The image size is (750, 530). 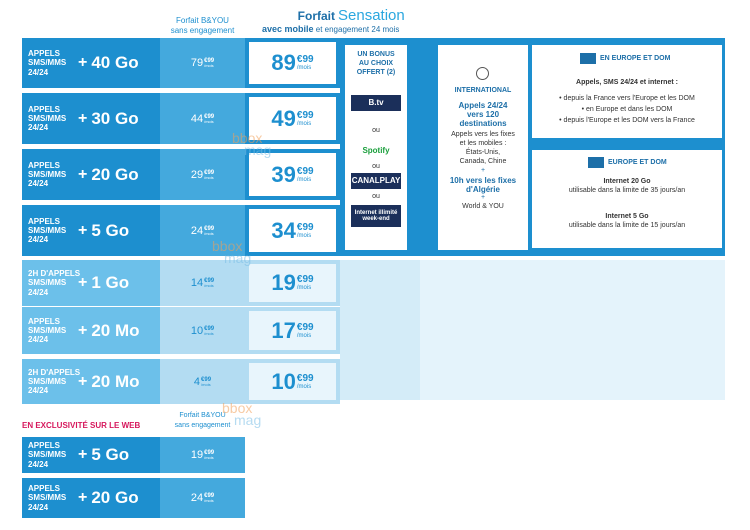 What do you see at coordinates (316, 16) in the screenshot?
I see `sens-title: Forfait` at bounding box center [316, 16].